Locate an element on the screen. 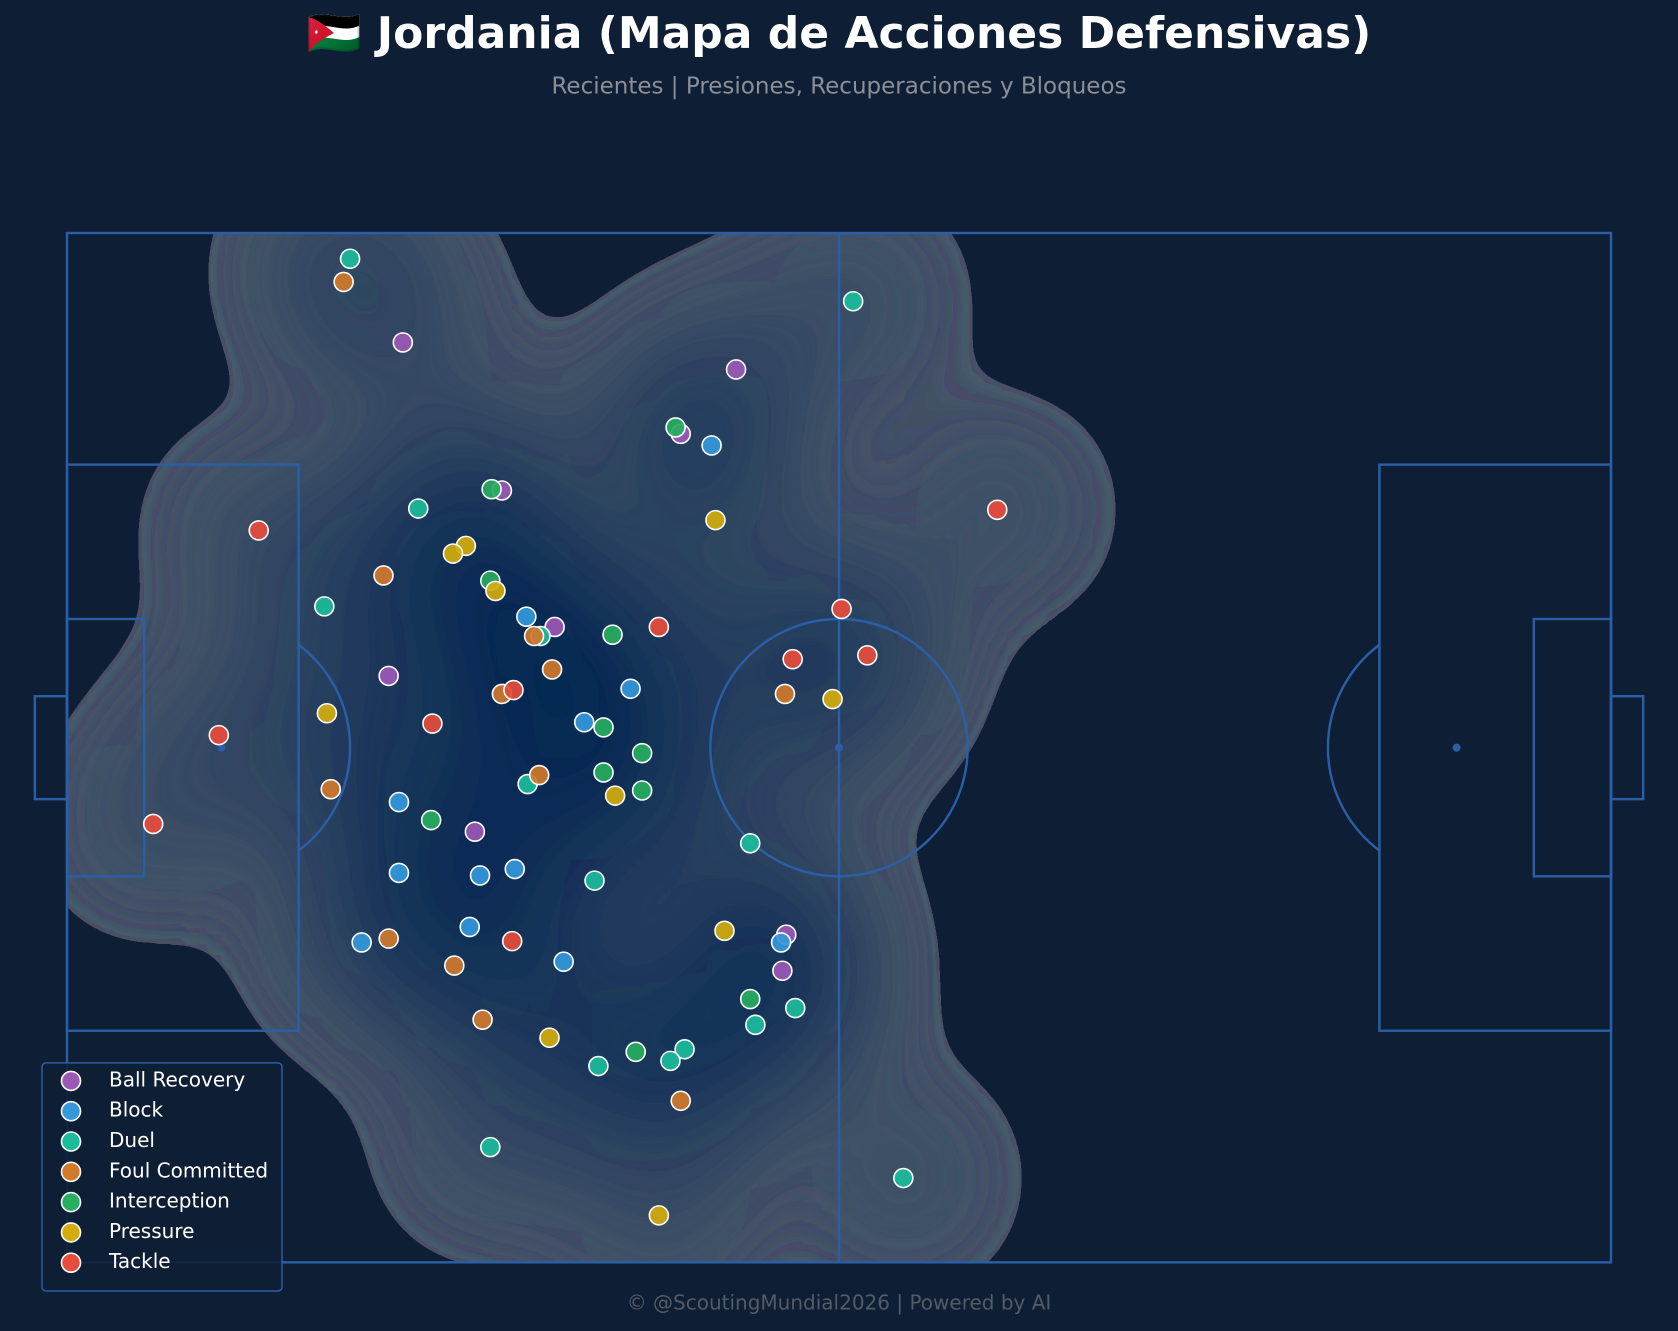  legend-label: Ball Recovery is located at coordinates (177, 1079).